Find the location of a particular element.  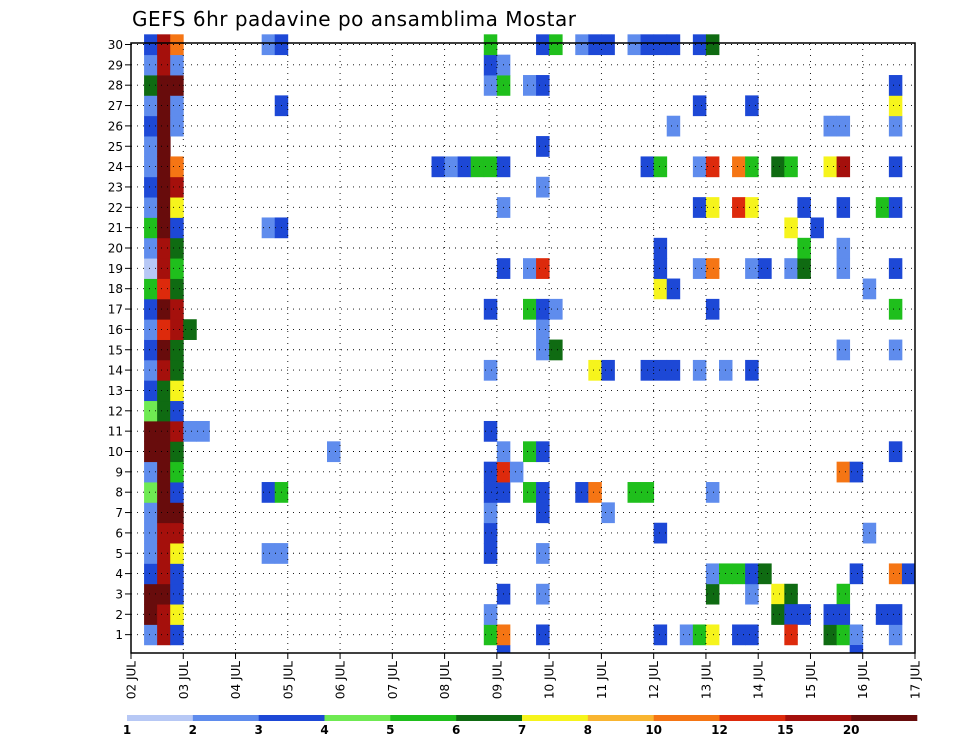

x-tick-label: 14 JUL is located at coordinates (759, 680).